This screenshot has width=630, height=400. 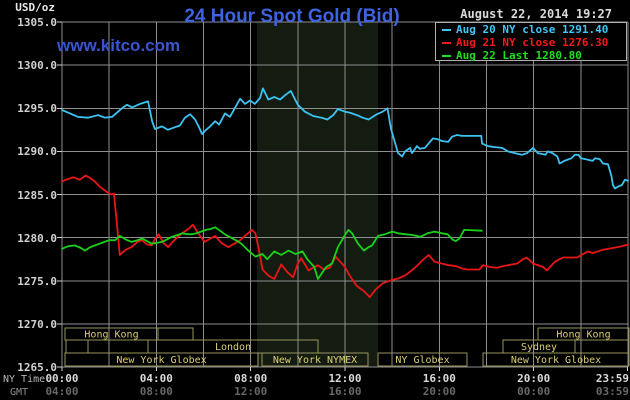 I want to click on y-axis-unit-label: USD/oz, so click(x=35, y=7).